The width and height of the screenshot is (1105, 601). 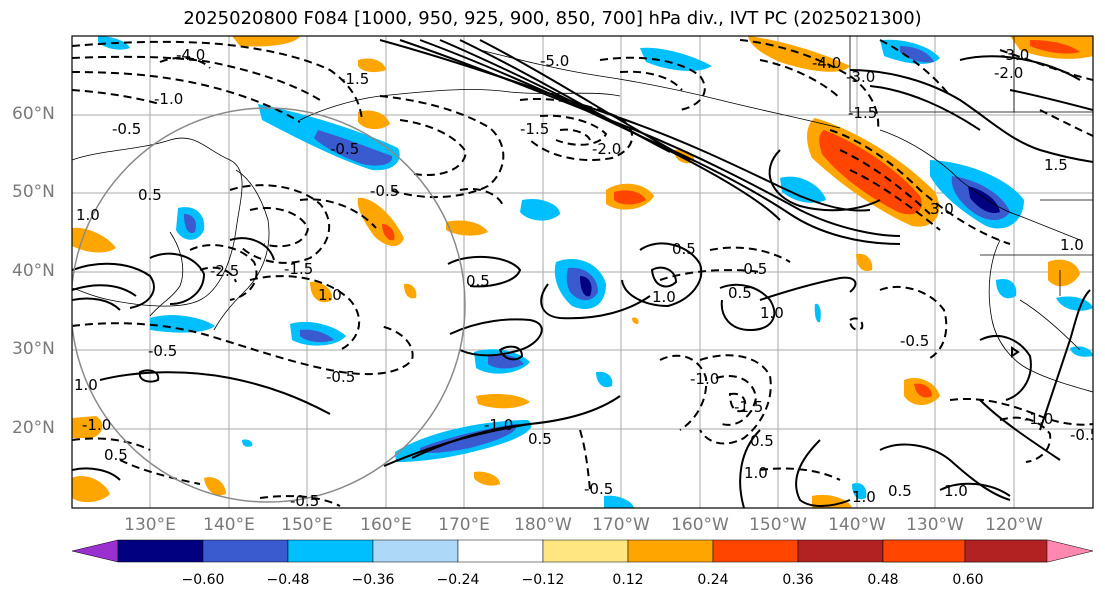 What do you see at coordinates (33, 349) in the screenshot?
I see `lat-label: 30°N` at bounding box center [33, 349].